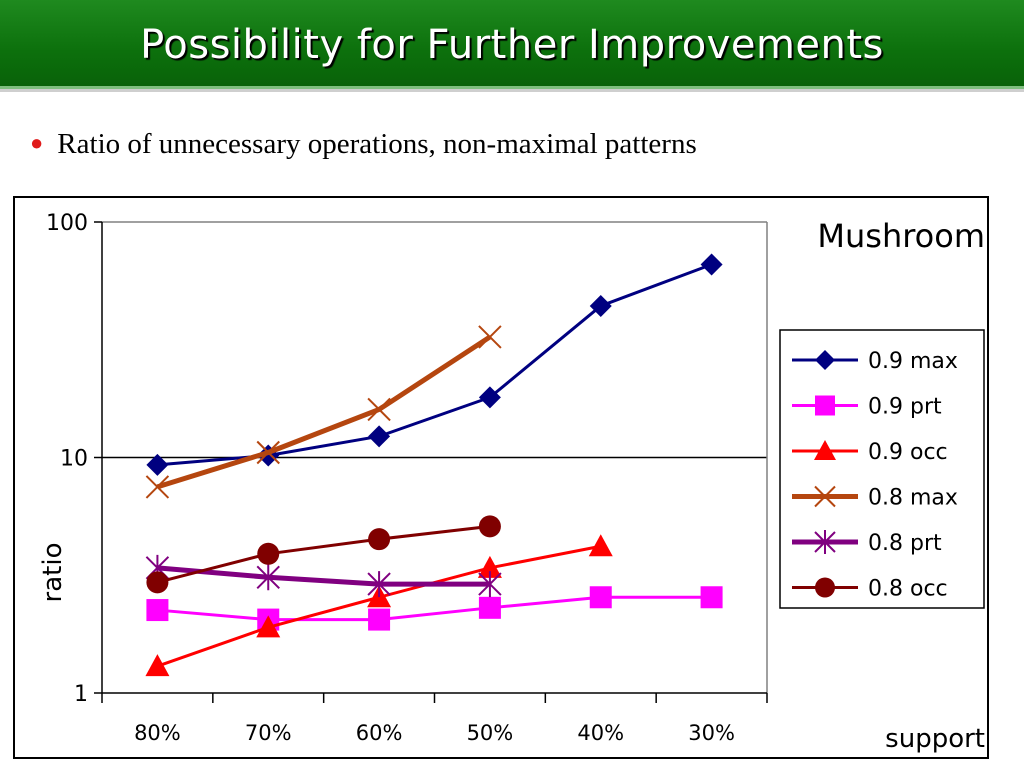 The image size is (1024, 768). Describe the element at coordinates (512, 90) in the screenshot. I see `title-divider` at that location.